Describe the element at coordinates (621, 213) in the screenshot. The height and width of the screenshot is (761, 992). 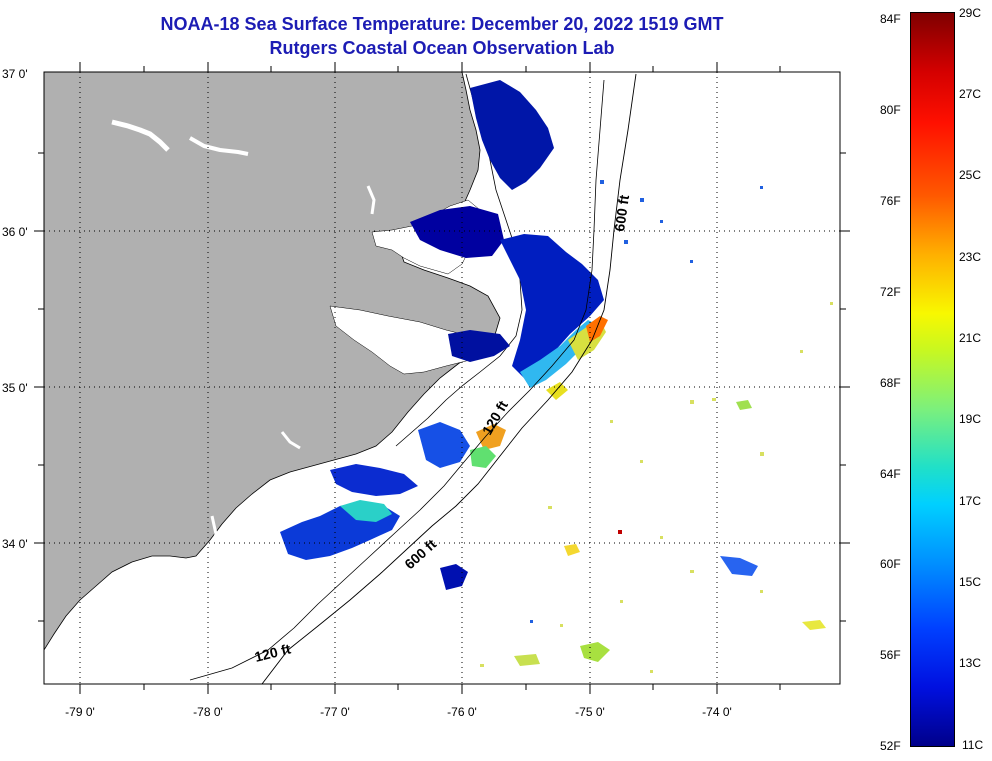
I see `isobath-label-600ft: 600 ft` at that location.